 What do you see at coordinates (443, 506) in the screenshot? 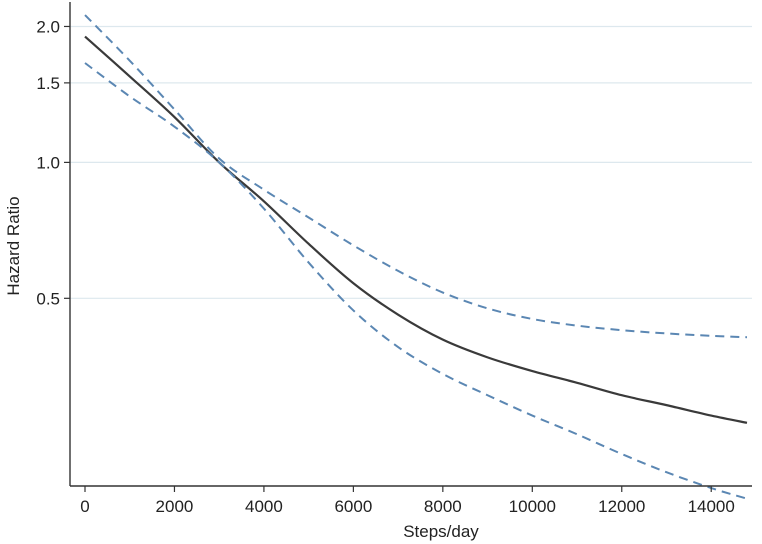
I see `x-tick-label-4: 8000` at bounding box center [443, 506].